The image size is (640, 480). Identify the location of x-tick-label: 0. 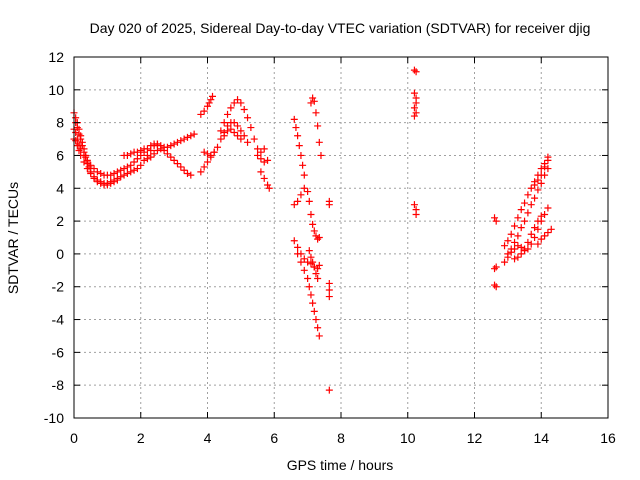
(74, 438).